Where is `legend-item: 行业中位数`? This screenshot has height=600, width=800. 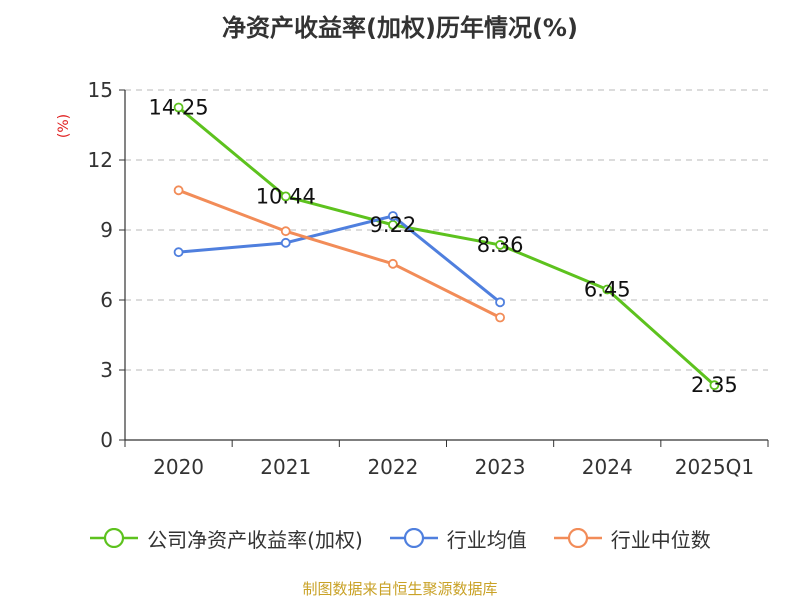 legend-item: 行业中位数 is located at coordinates (632, 538).